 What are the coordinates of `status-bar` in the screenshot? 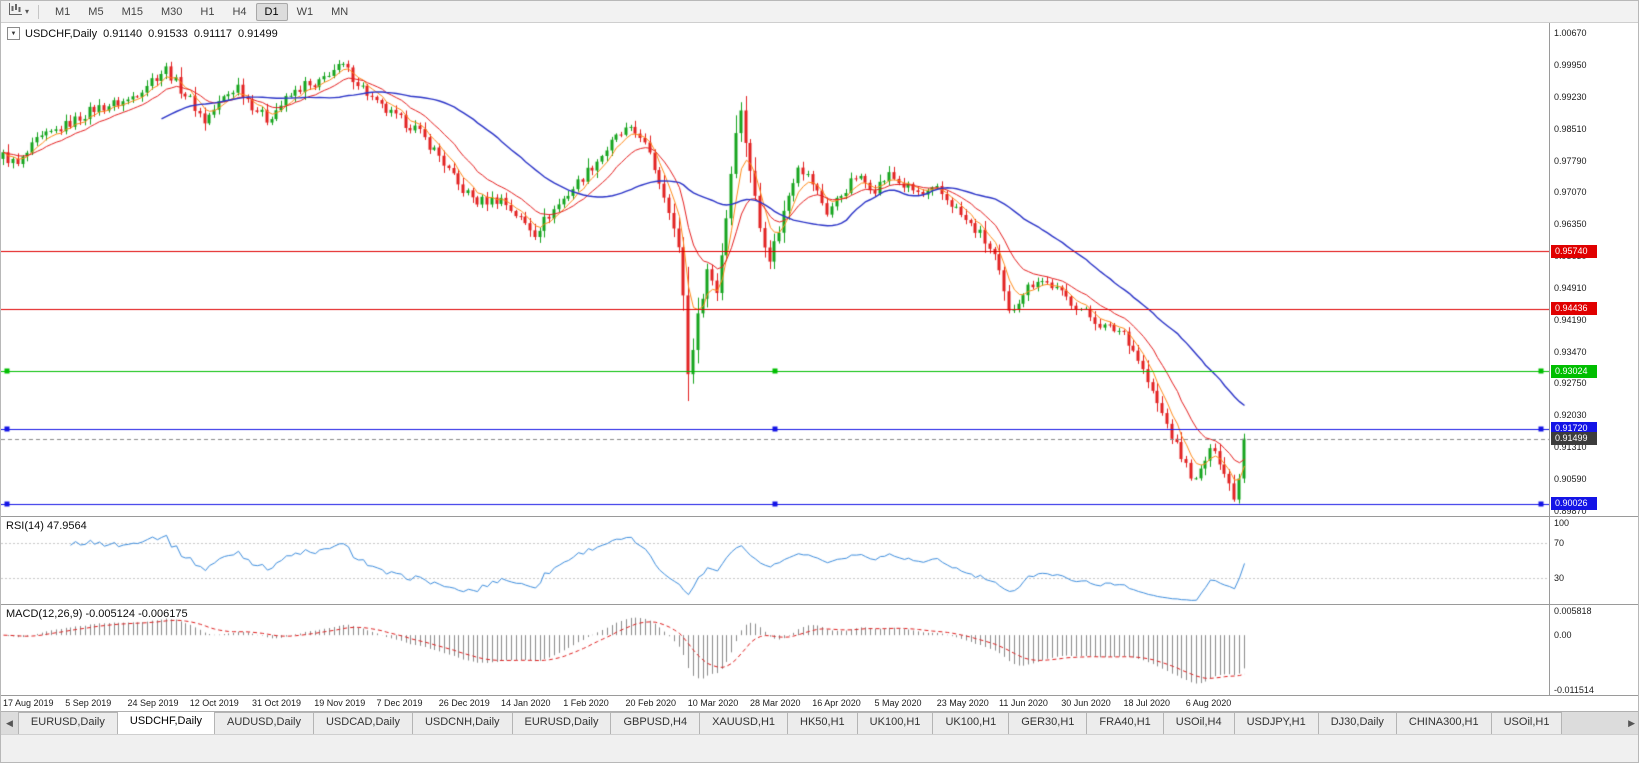 It's located at (819, 748).